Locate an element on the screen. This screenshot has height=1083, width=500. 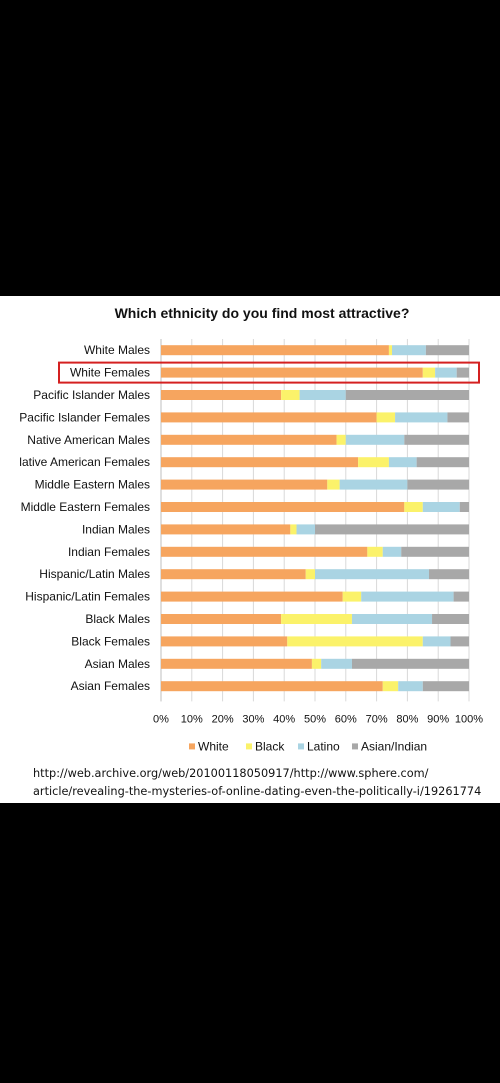
x-tick-label: 50% is located at coordinates (315, 719).